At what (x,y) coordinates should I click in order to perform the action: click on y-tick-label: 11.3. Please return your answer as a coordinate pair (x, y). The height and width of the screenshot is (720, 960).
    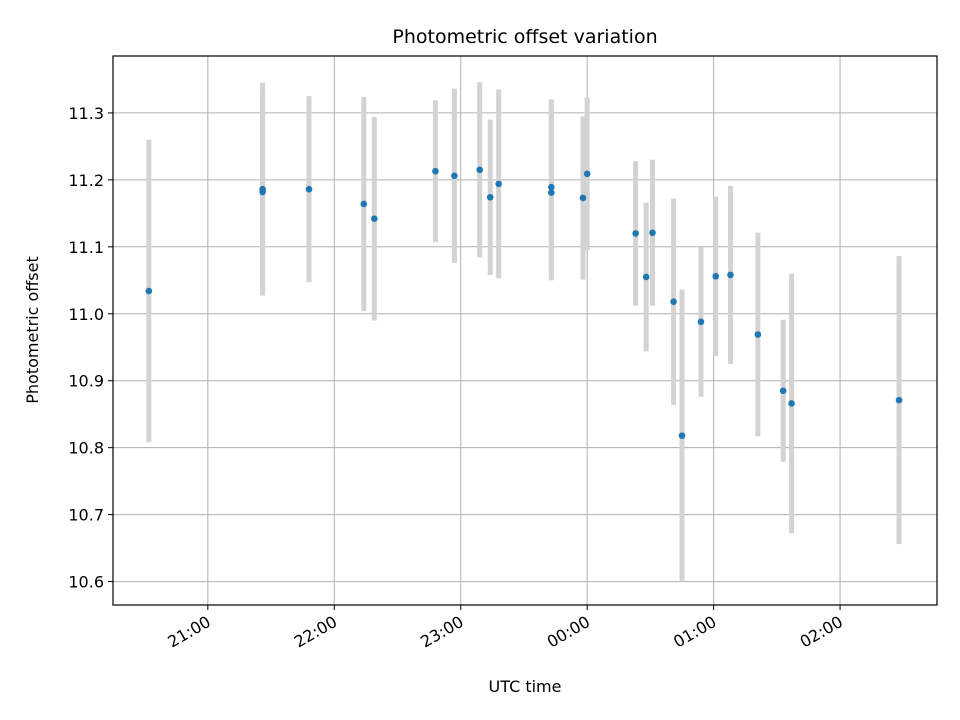
    Looking at the image, I should click on (86, 113).